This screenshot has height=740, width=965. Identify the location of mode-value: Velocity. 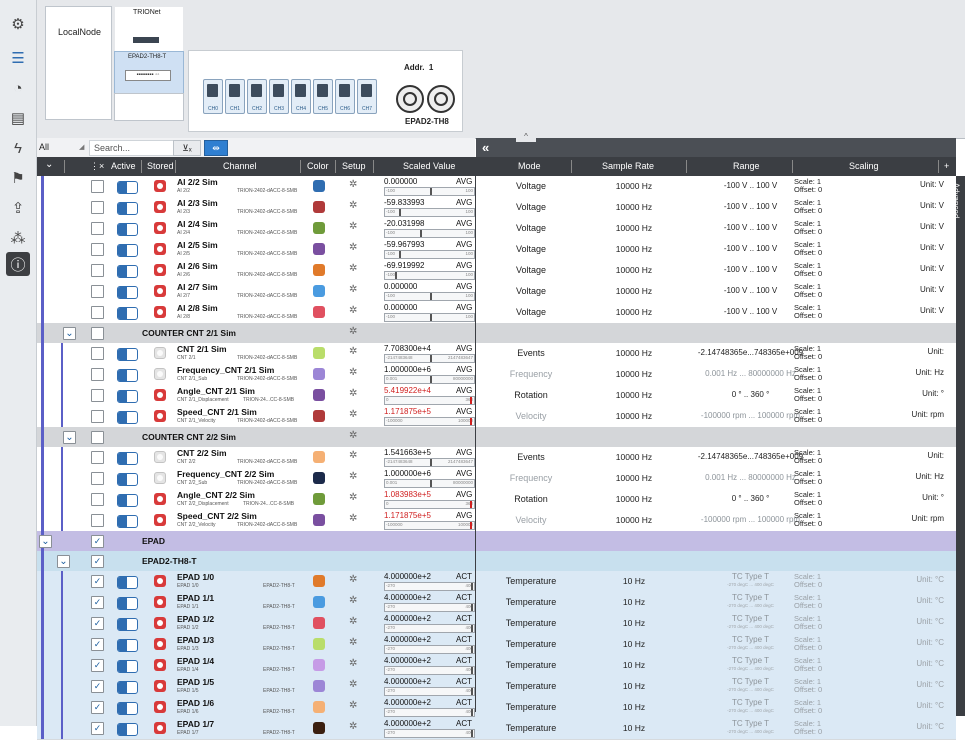
(531, 520).